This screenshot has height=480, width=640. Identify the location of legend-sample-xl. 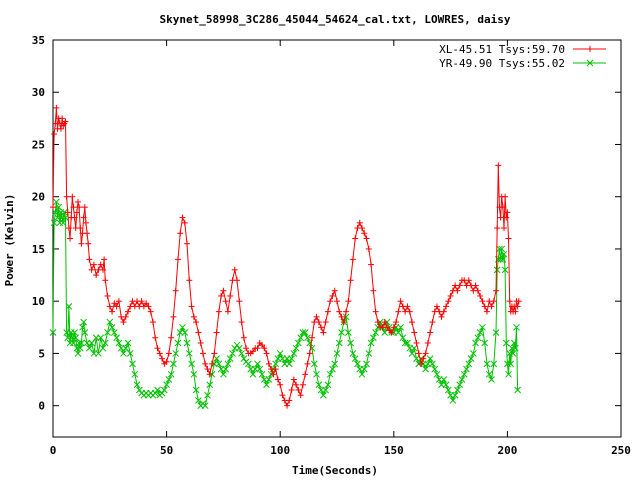
(589, 49).